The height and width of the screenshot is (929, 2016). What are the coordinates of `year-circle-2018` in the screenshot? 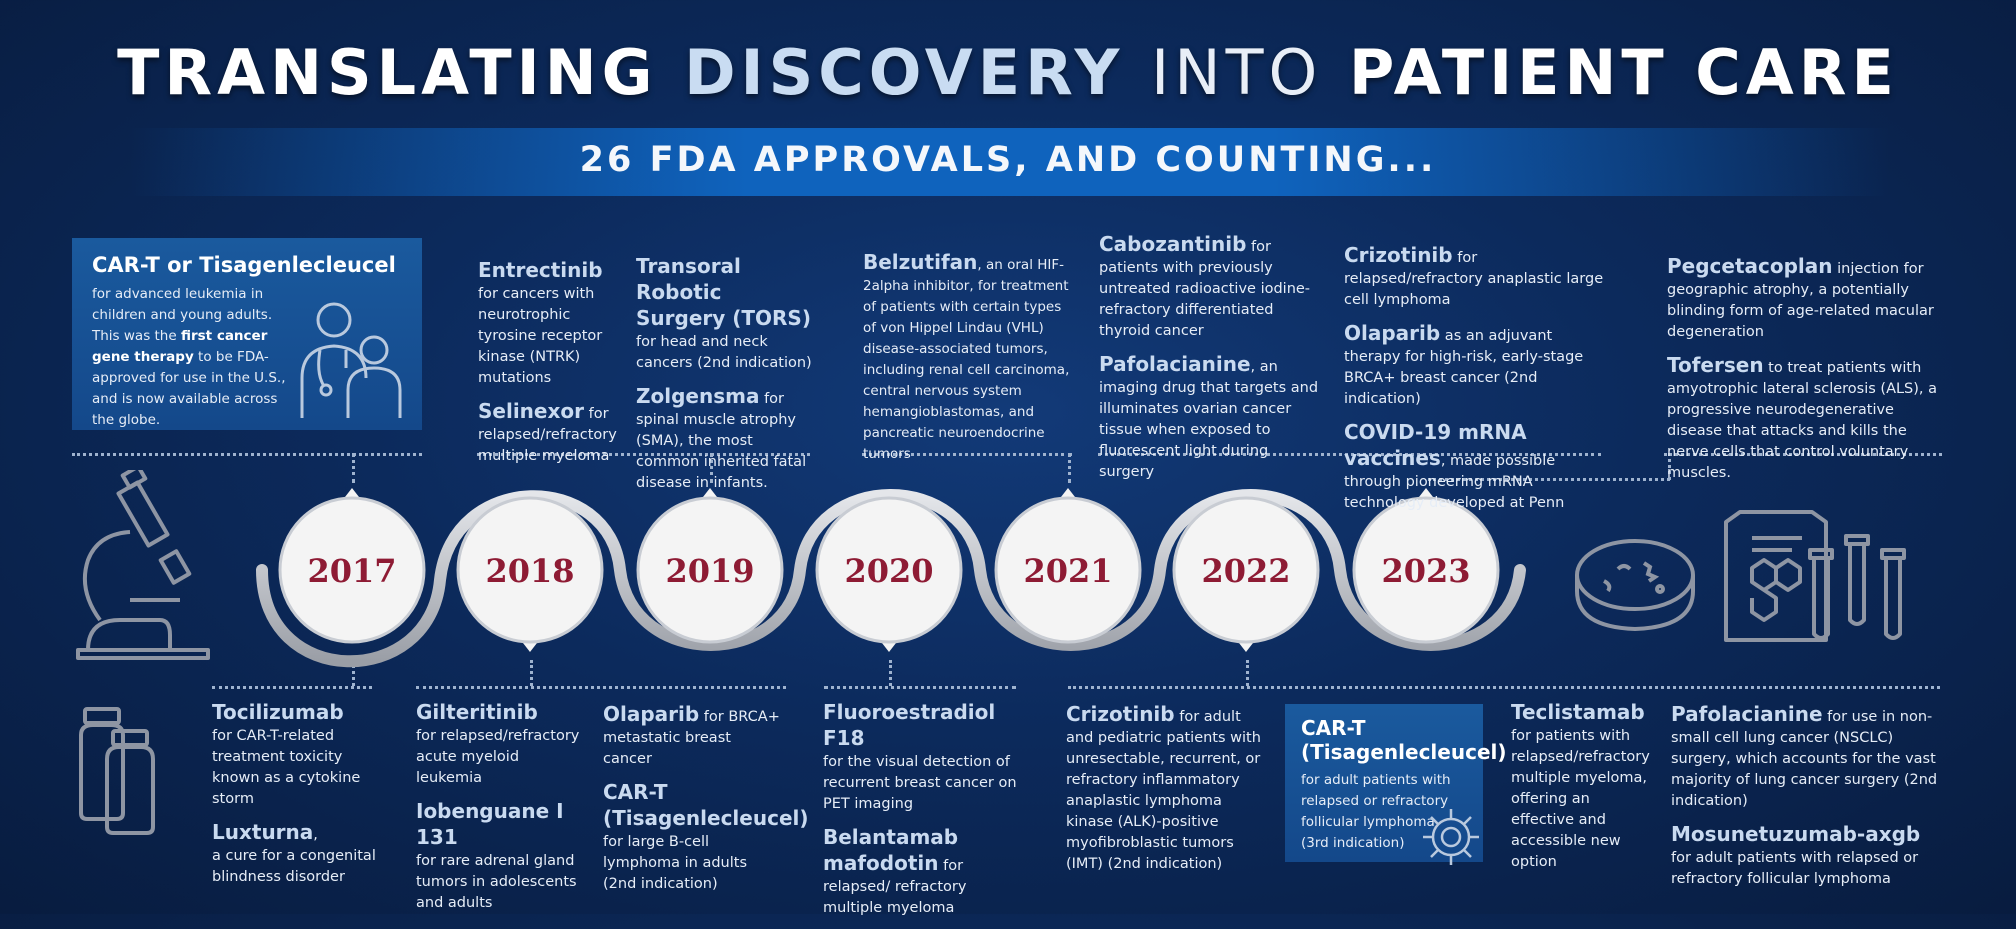 It's located at (530, 570).